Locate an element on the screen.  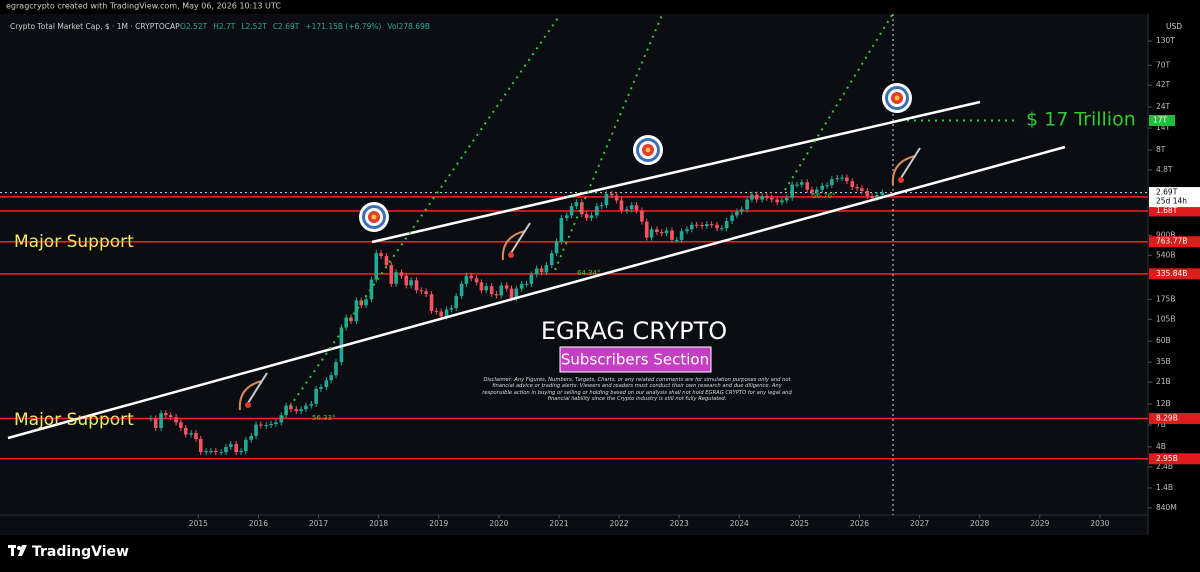
x-tick-label: 2016 is located at coordinates (258, 523).